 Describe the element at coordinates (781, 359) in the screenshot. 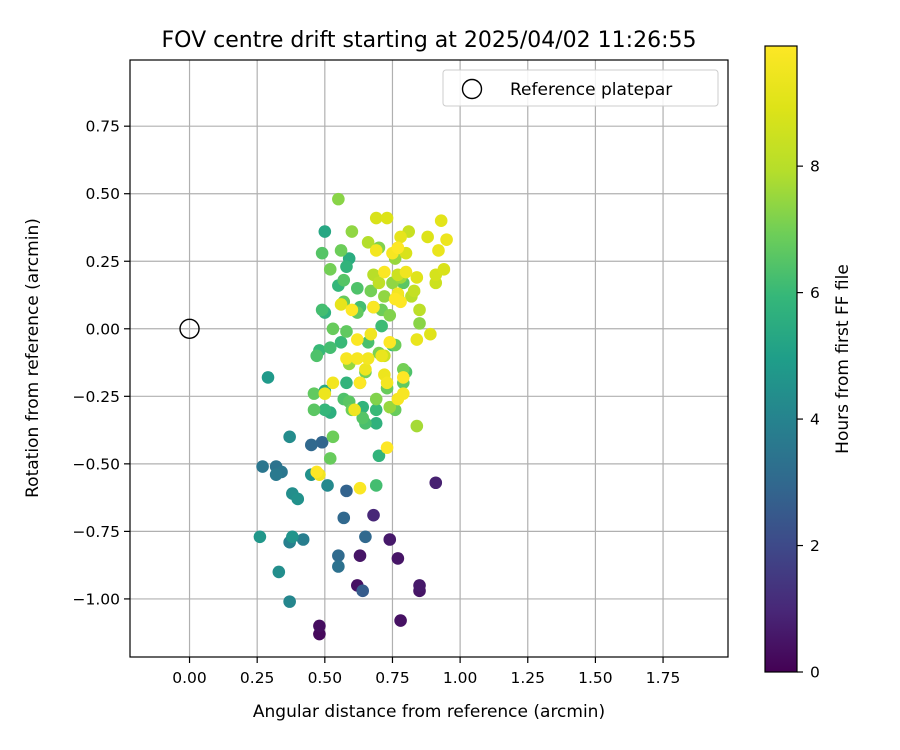

I see `colorbar-gradient` at that location.